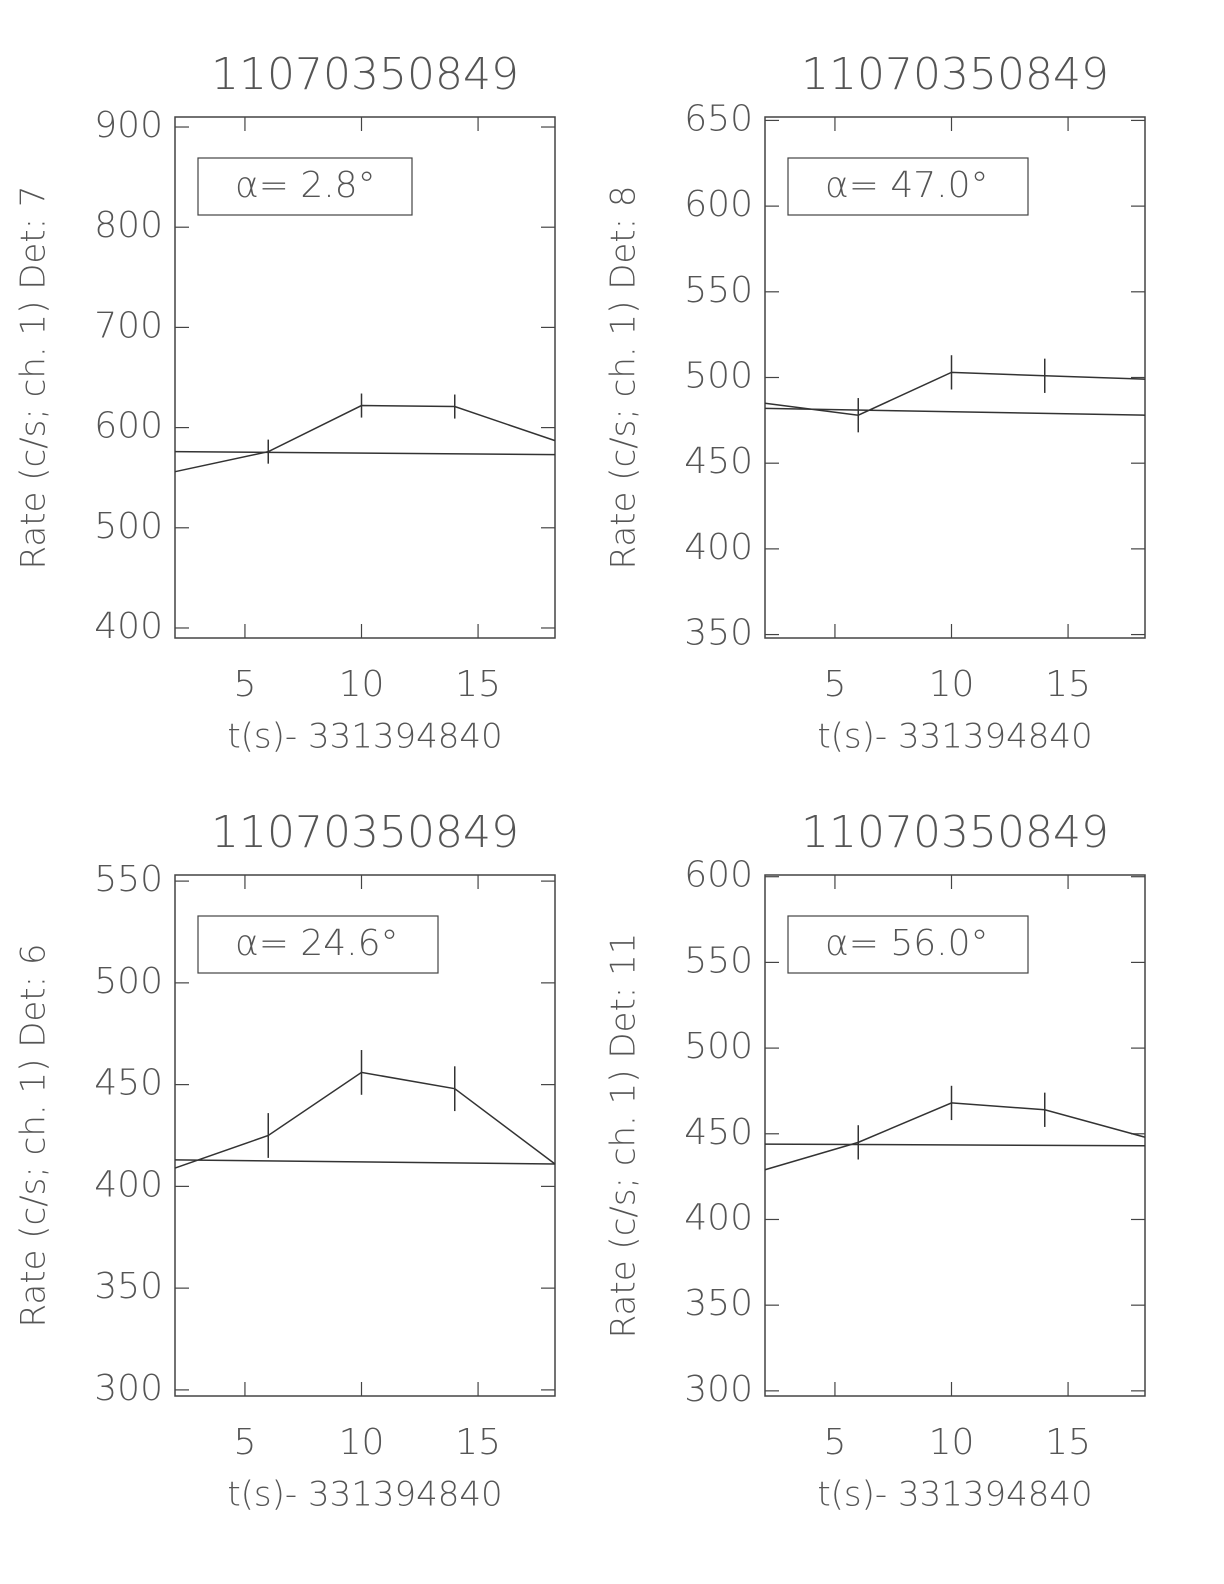 This screenshot has height=1584, width=1224. Describe the element at coordinates (34, 1135) in the screenshot. I see `y-axis-label: Rate (c/s; ch. 1) Det: 6` at that location.